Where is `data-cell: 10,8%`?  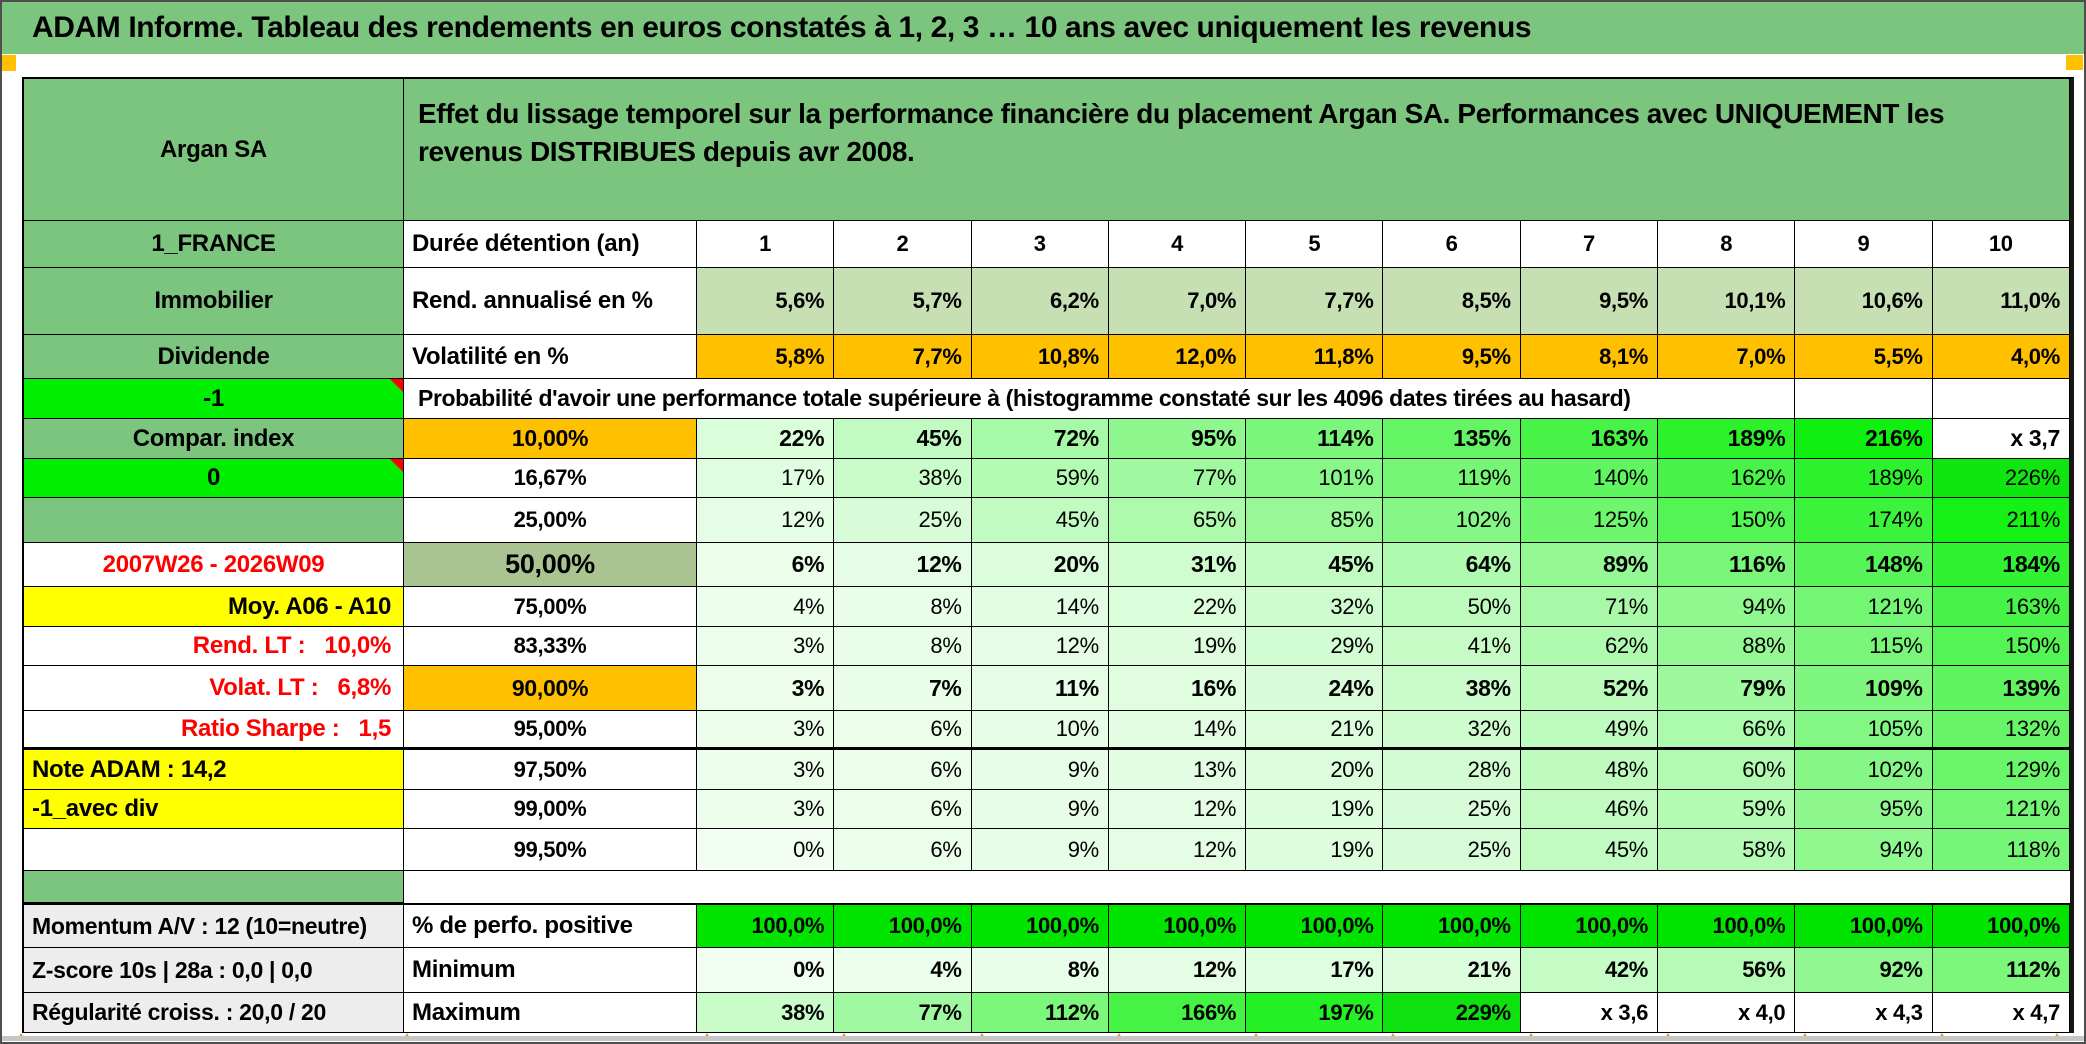
data-cell: 10,8% is located at coordinates (1040, 356).